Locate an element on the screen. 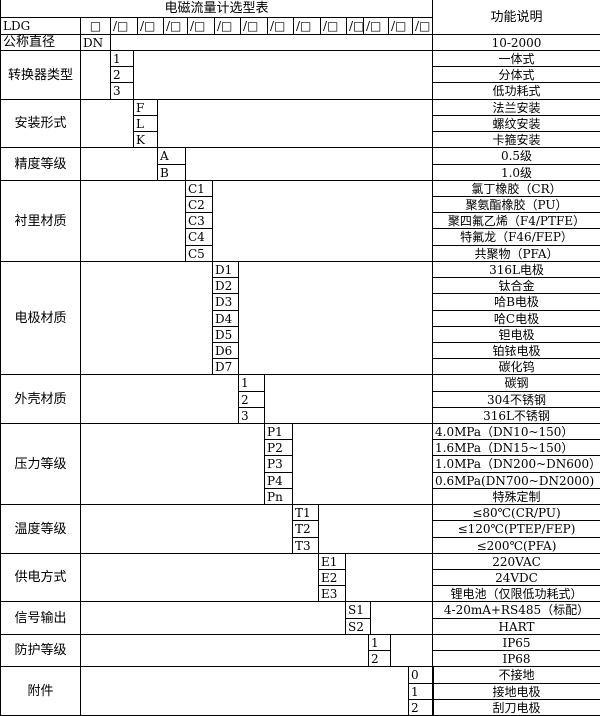 The width and height of the screenshot is (600, 716). option-desc: 316L不锈钢 is located at coordinates (516, 416).